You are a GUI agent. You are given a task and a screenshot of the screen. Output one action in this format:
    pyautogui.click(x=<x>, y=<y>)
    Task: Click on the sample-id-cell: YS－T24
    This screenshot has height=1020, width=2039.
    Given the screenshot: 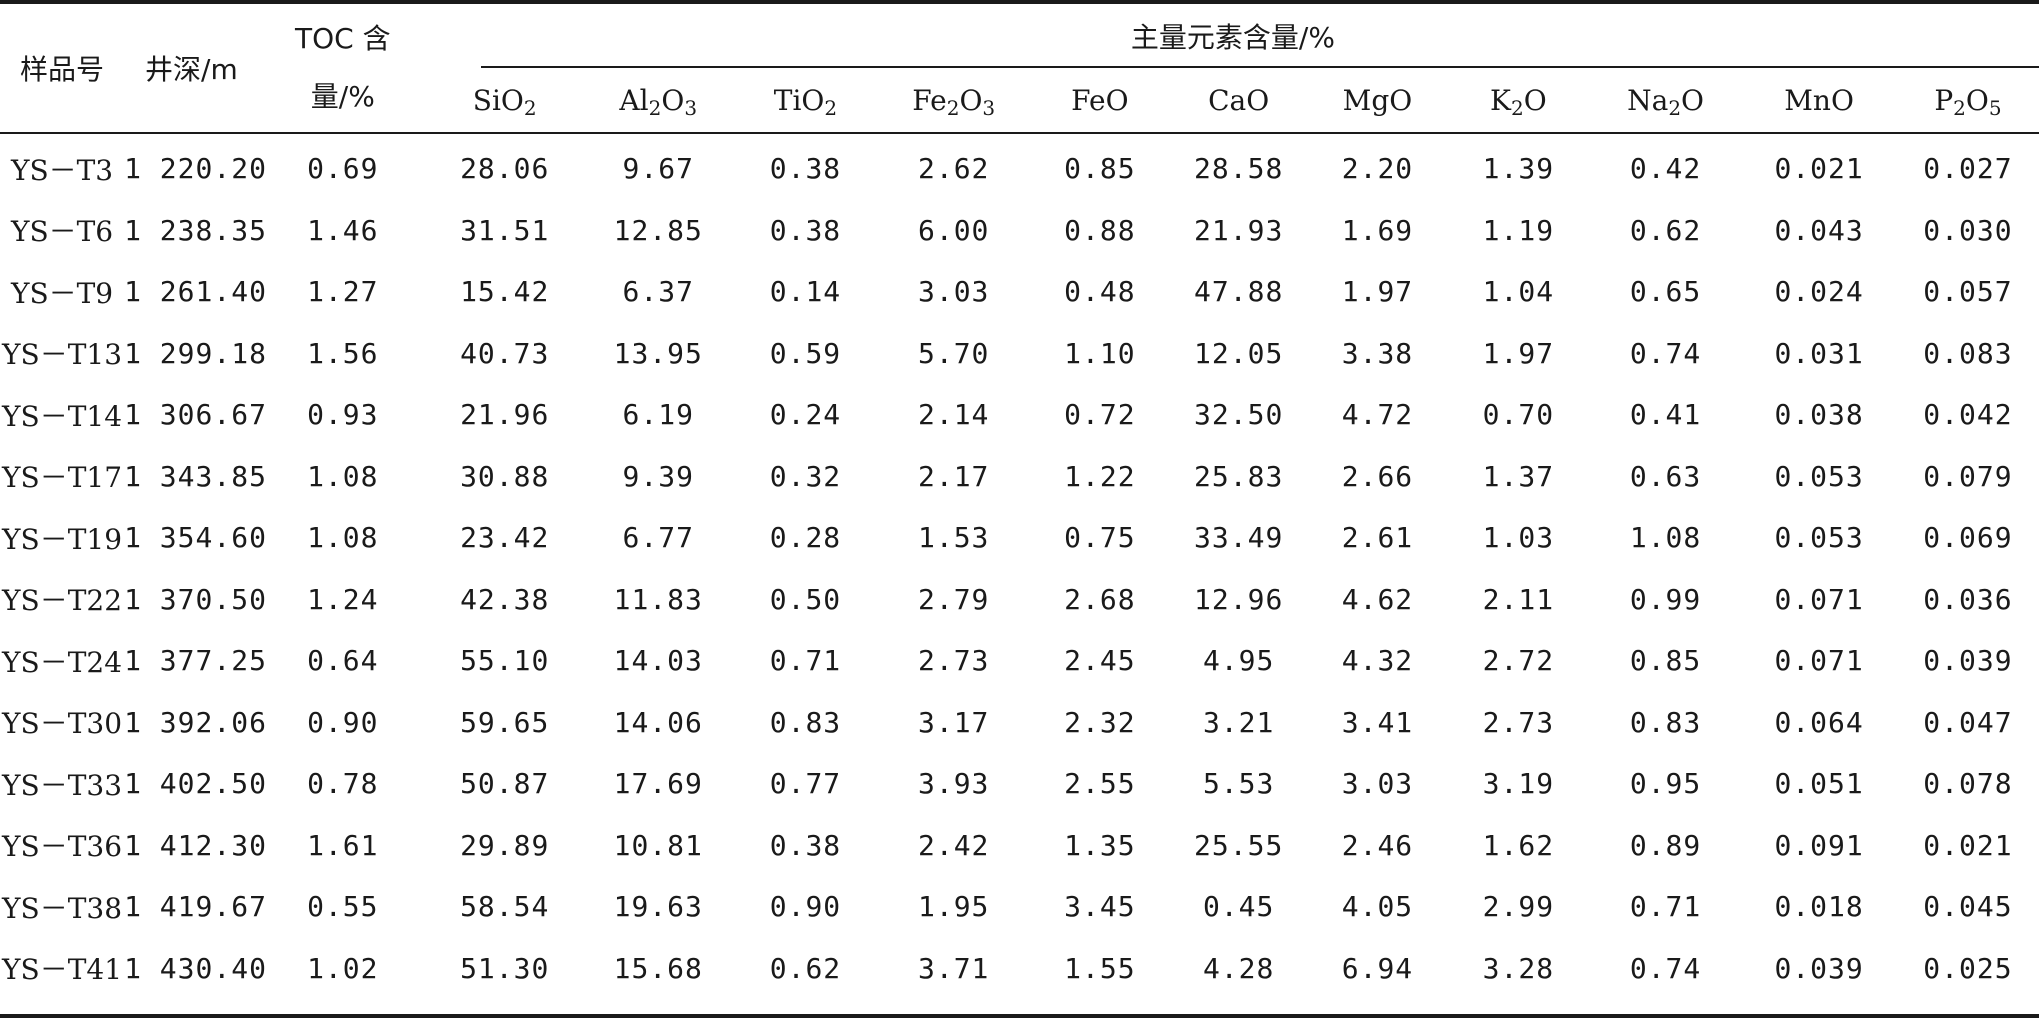 What is the action you would take?
    pyautogui.click(x=62, y=662)
    